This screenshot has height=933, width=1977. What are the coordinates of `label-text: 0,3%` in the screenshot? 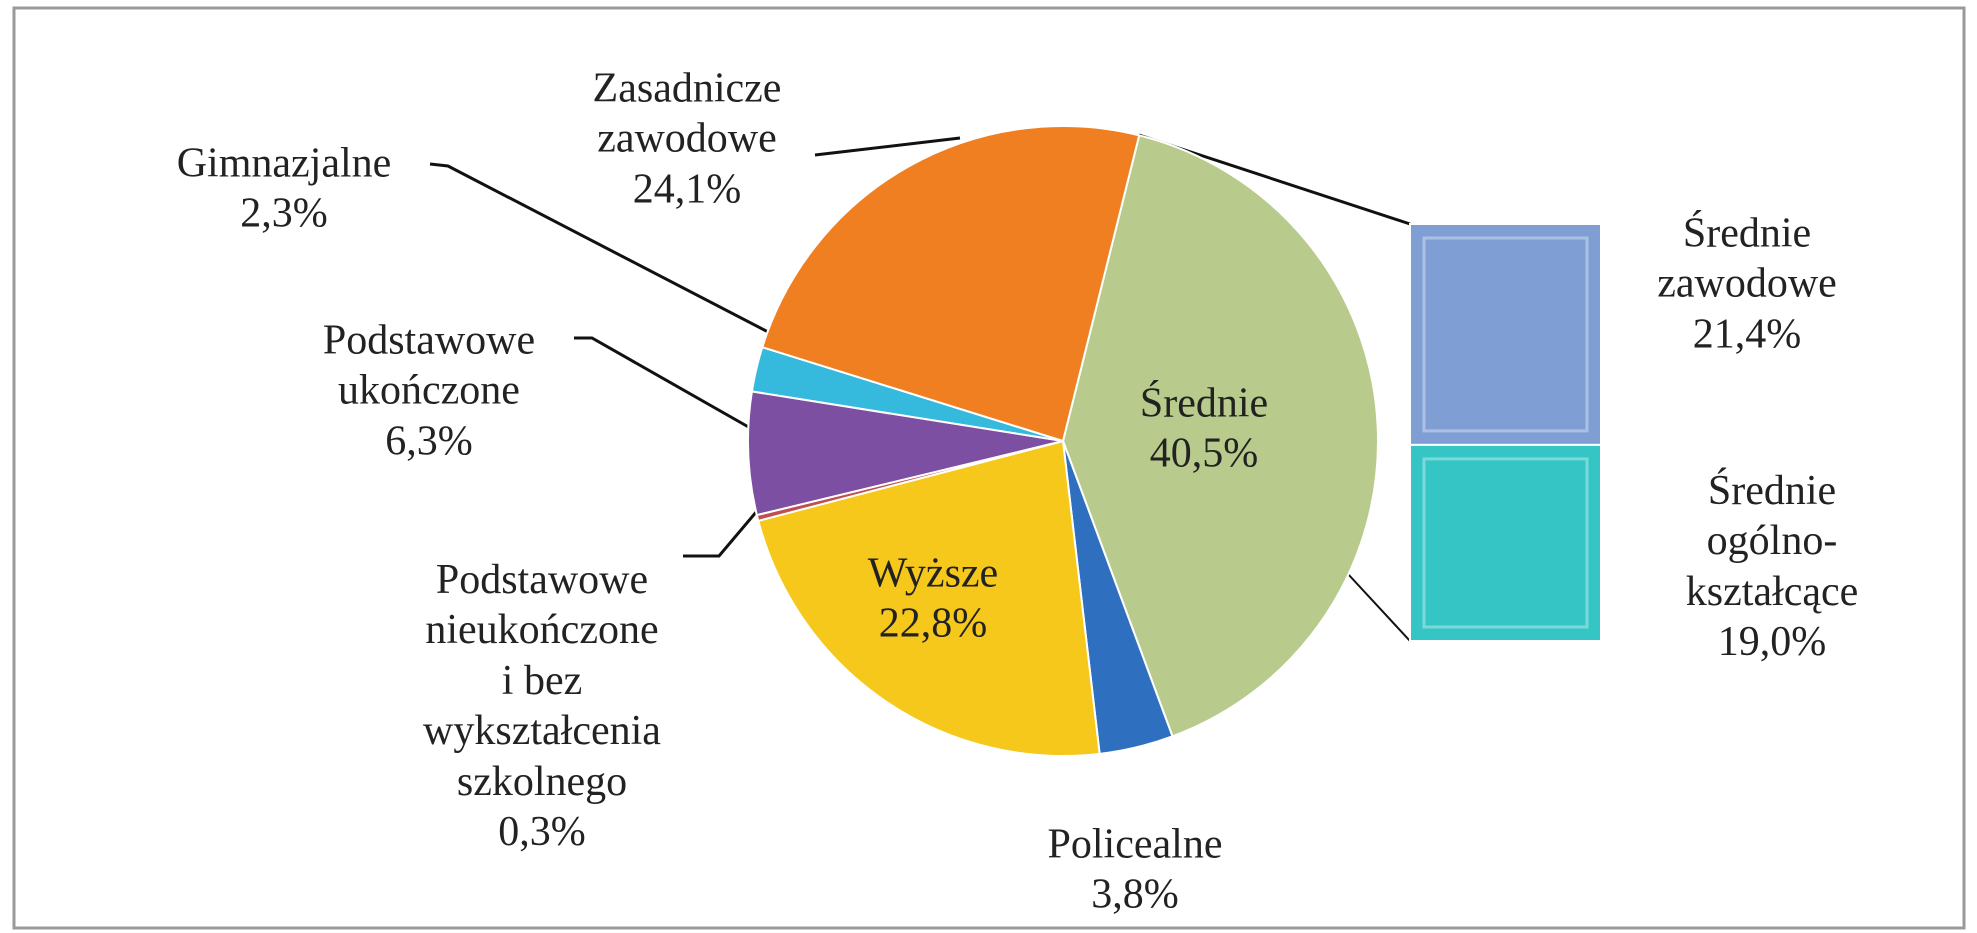 It's located at (542, 831).